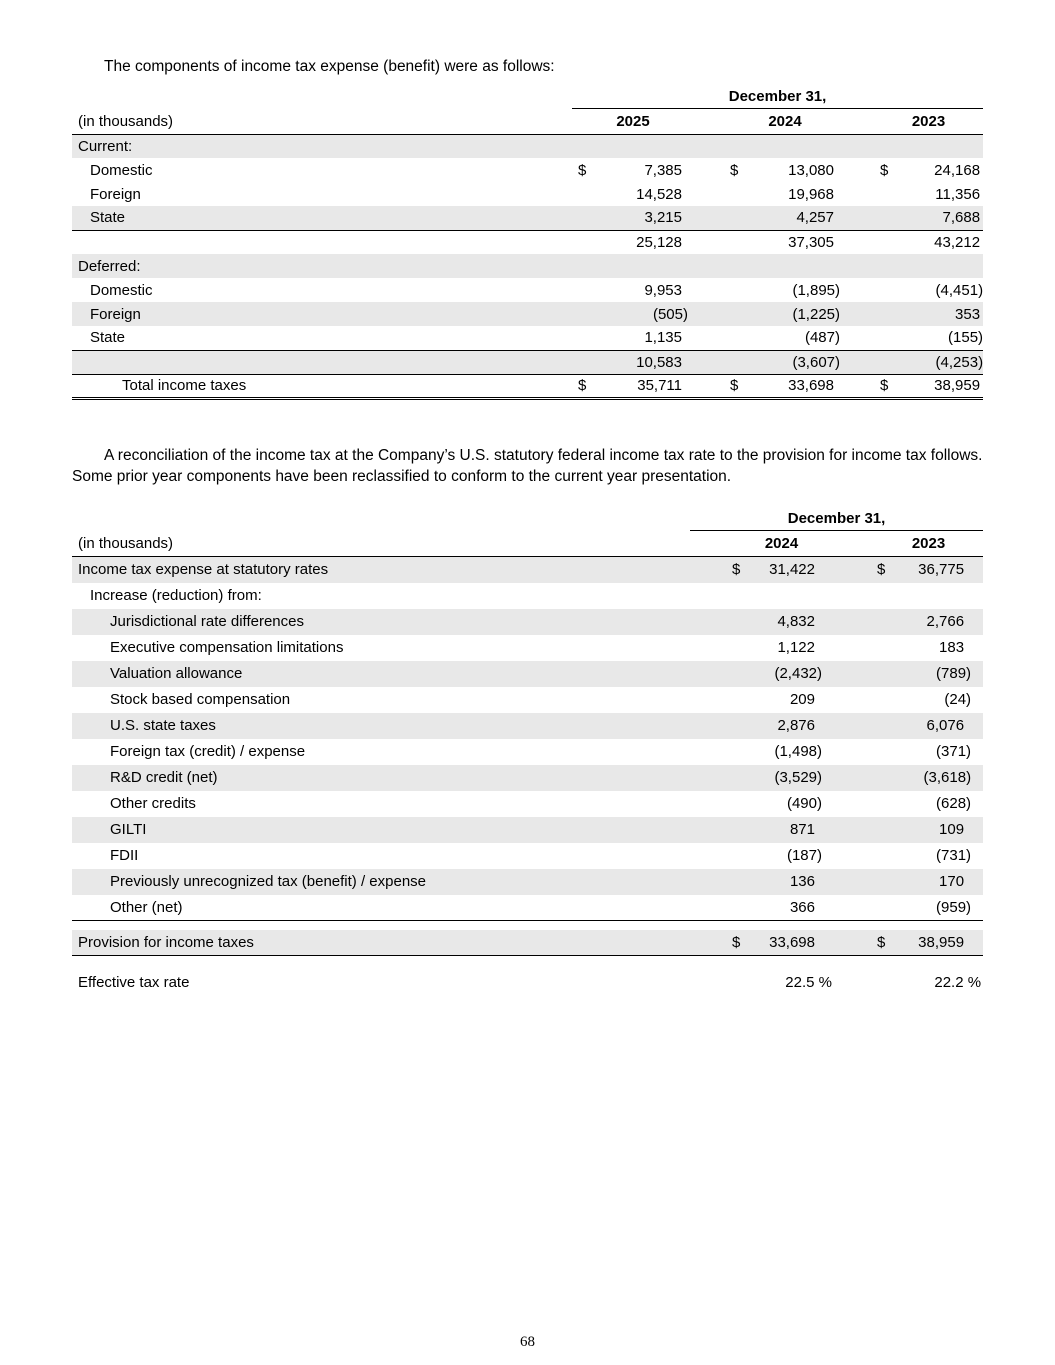 The image size is (1055, 1365). I want to click on row-label: U.S. state taxes, so click(381, 725).